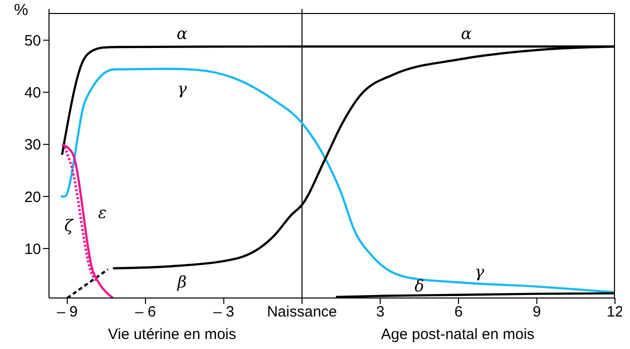  I want to click on y-tick-label: 30, so click(32, 145).